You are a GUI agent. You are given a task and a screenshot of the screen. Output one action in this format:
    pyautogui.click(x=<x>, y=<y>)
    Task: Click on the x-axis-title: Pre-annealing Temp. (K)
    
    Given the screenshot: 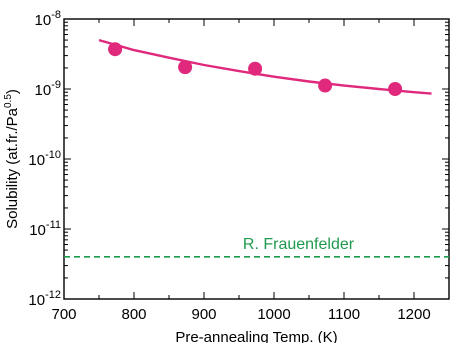 What is the action you would take?
    pyautogui.click(x=256, y=336)
    